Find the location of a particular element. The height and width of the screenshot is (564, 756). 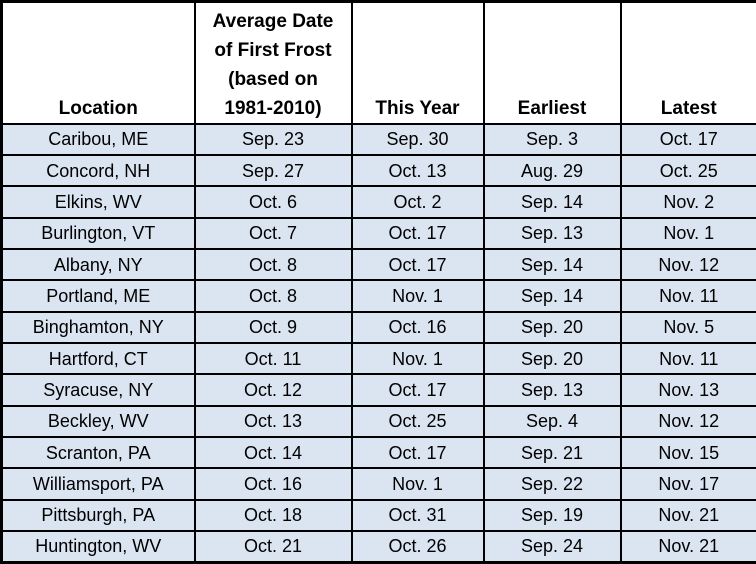

cell-earliest: Aug. 29 is located at coordinates (552, 170).